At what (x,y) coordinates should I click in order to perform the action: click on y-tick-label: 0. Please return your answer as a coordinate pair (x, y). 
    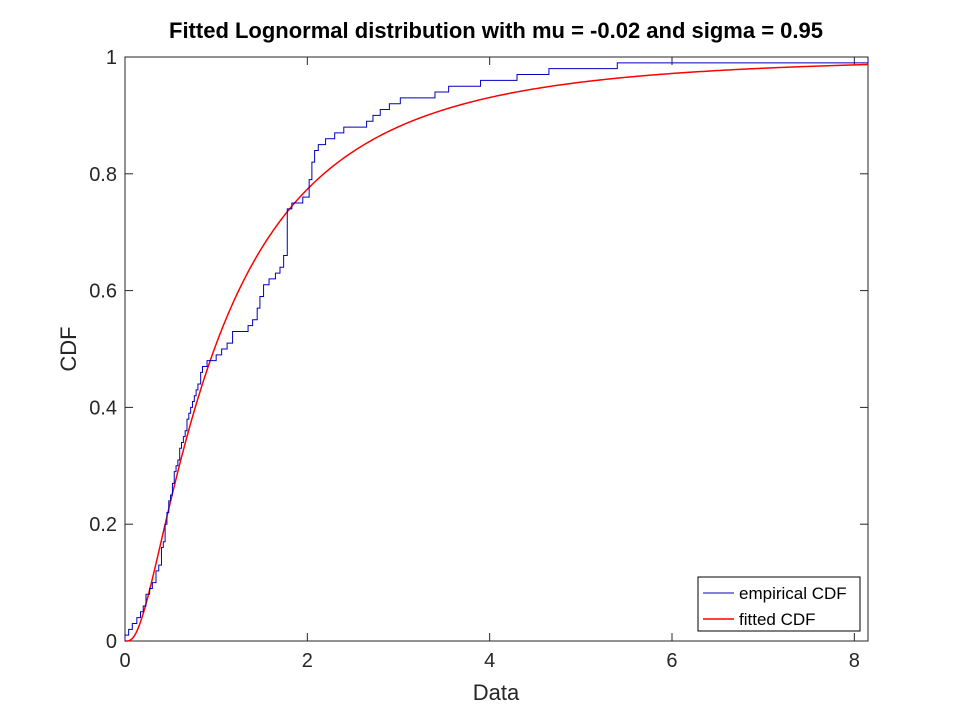
    Looking at the image, I should click on (111, 642).